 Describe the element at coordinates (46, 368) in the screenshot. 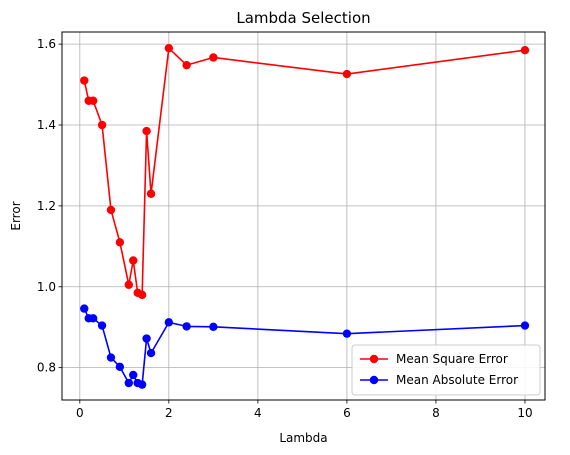

I see `y-tick-label: 0.8` at that location.